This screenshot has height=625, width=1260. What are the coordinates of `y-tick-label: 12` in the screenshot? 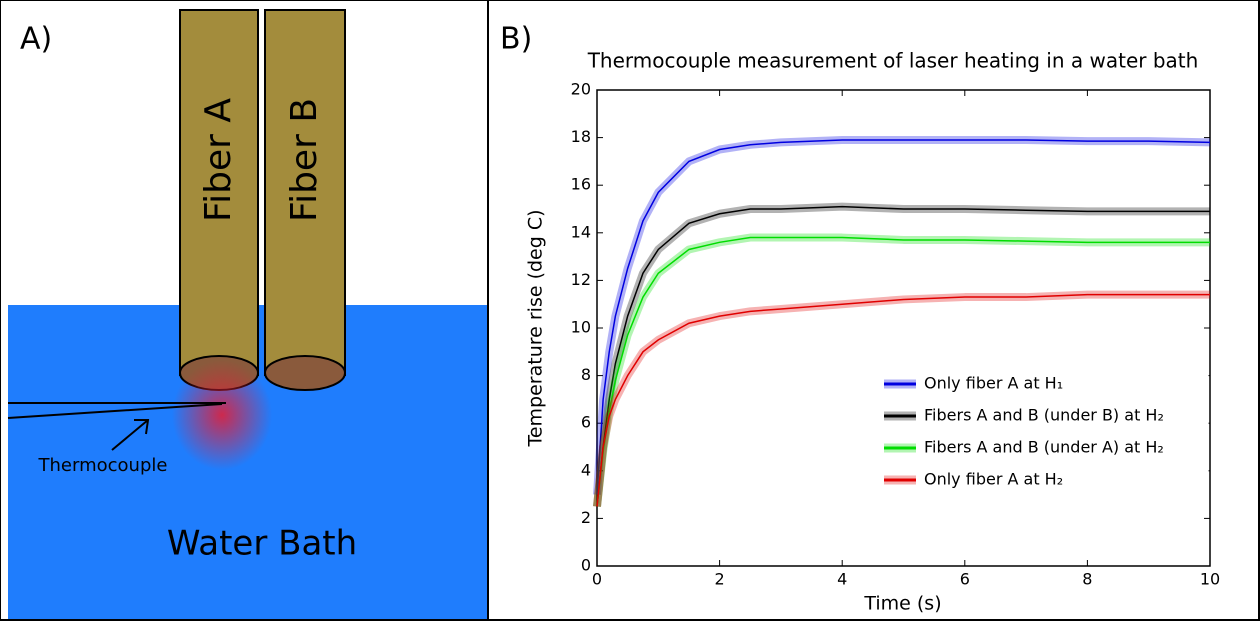 It's located at (581, 279).